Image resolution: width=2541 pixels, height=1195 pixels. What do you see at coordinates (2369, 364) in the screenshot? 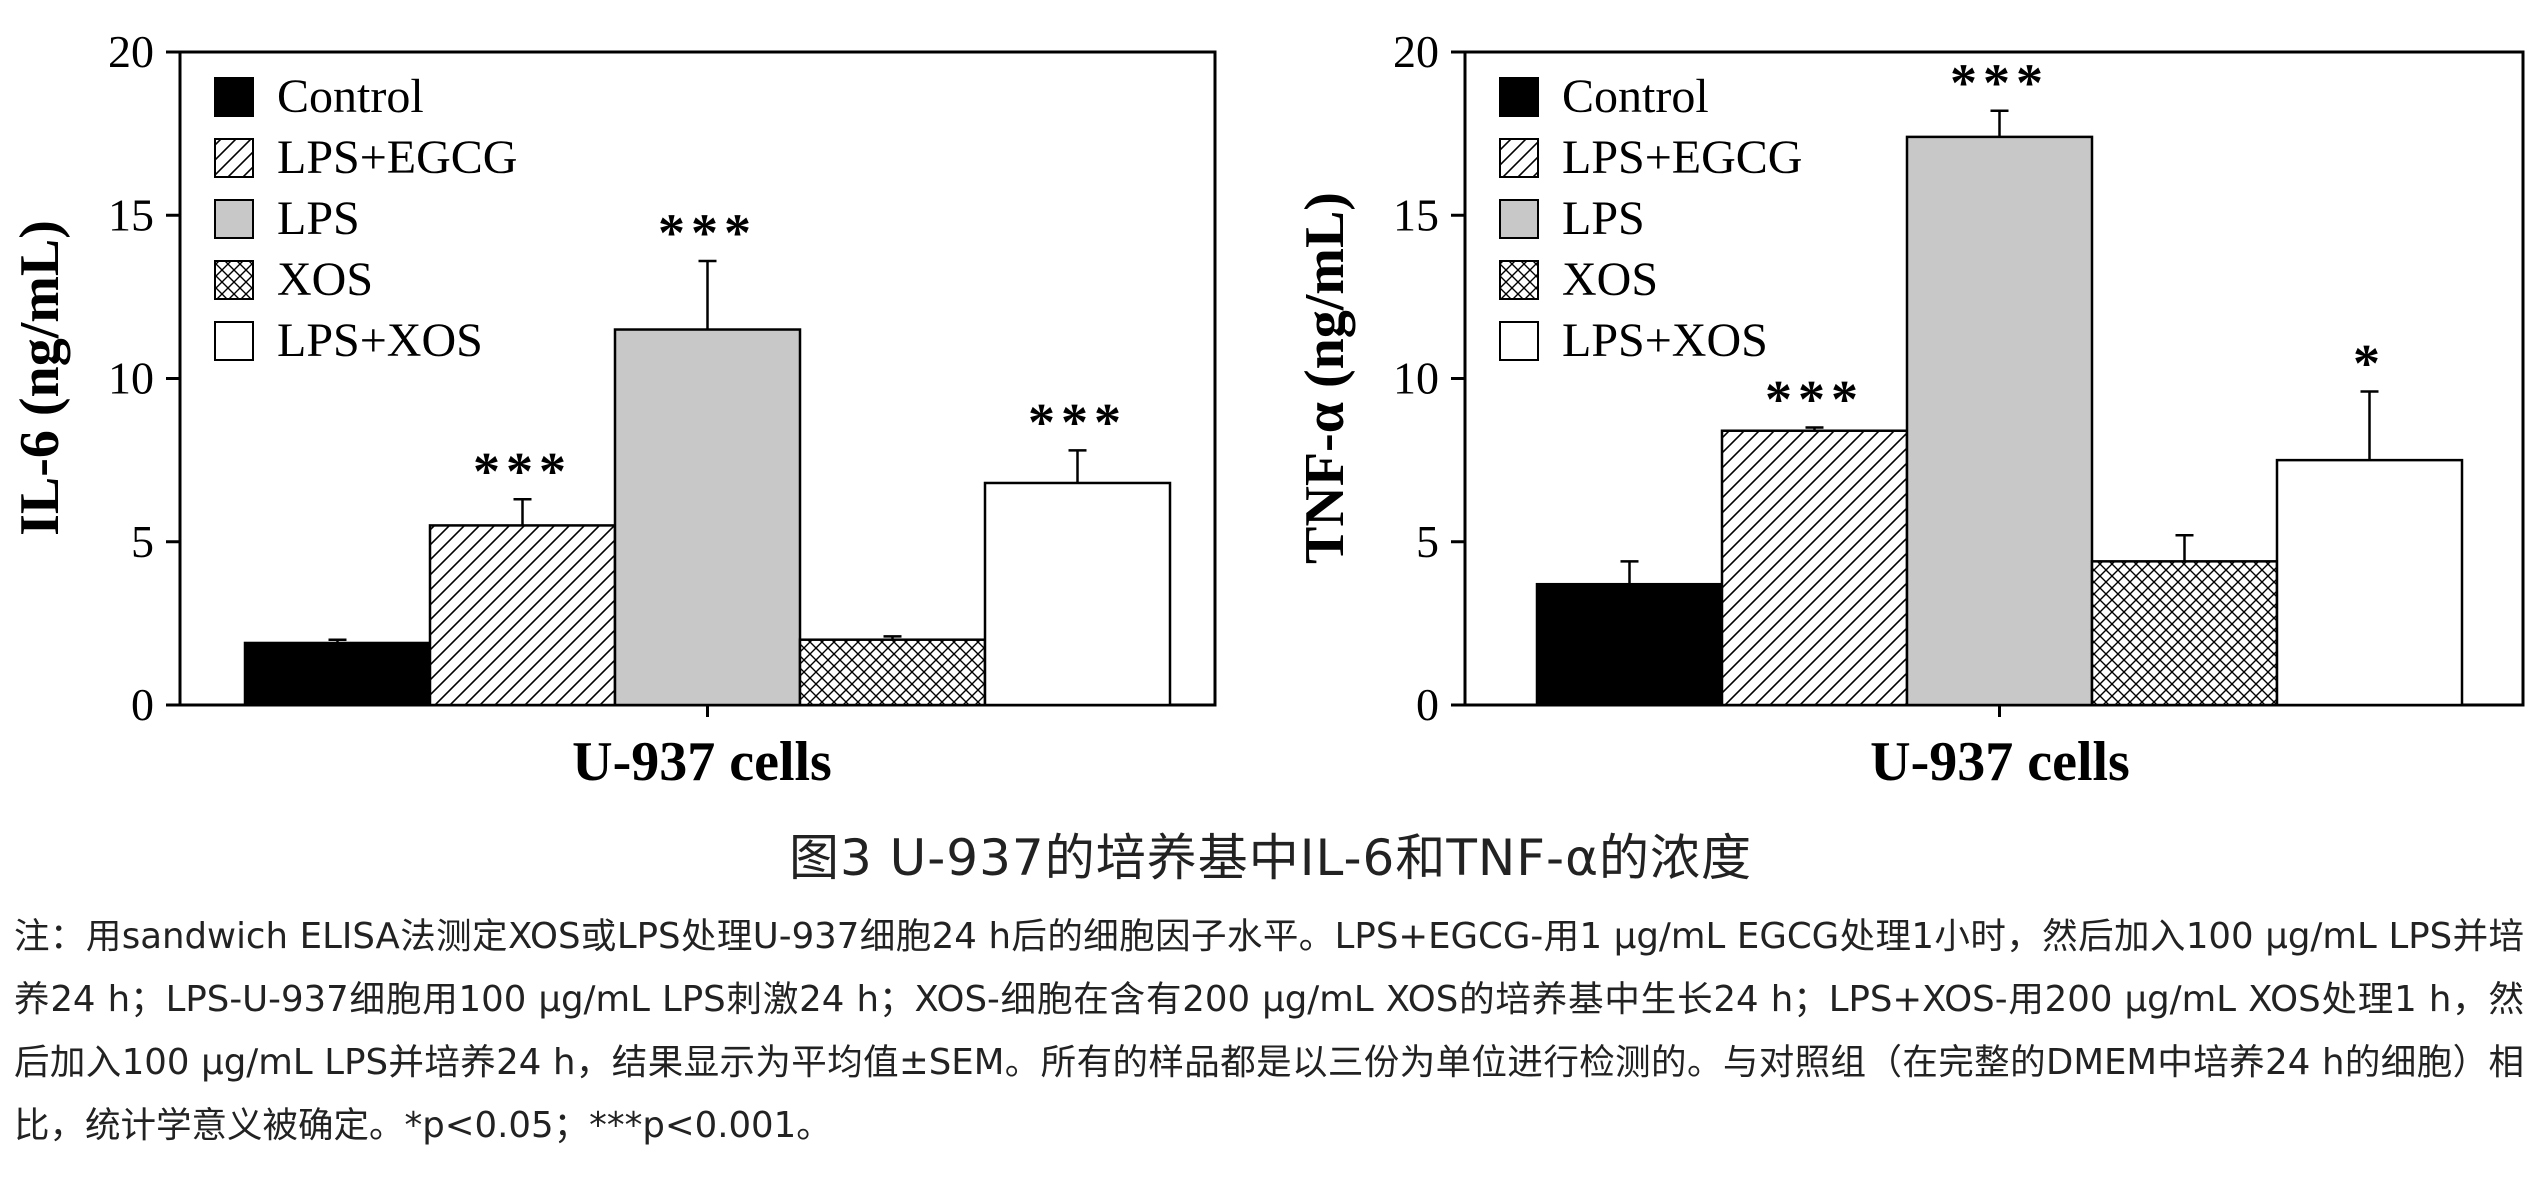
I see `significance-label: *` at bounding box center [2369, 364].